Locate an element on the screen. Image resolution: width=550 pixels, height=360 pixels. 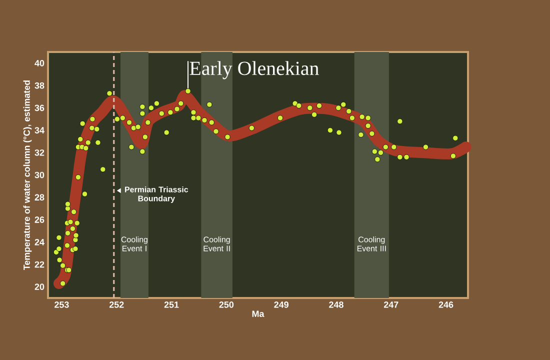
x-tick-label: 248 is located at coordinates (336, 305).